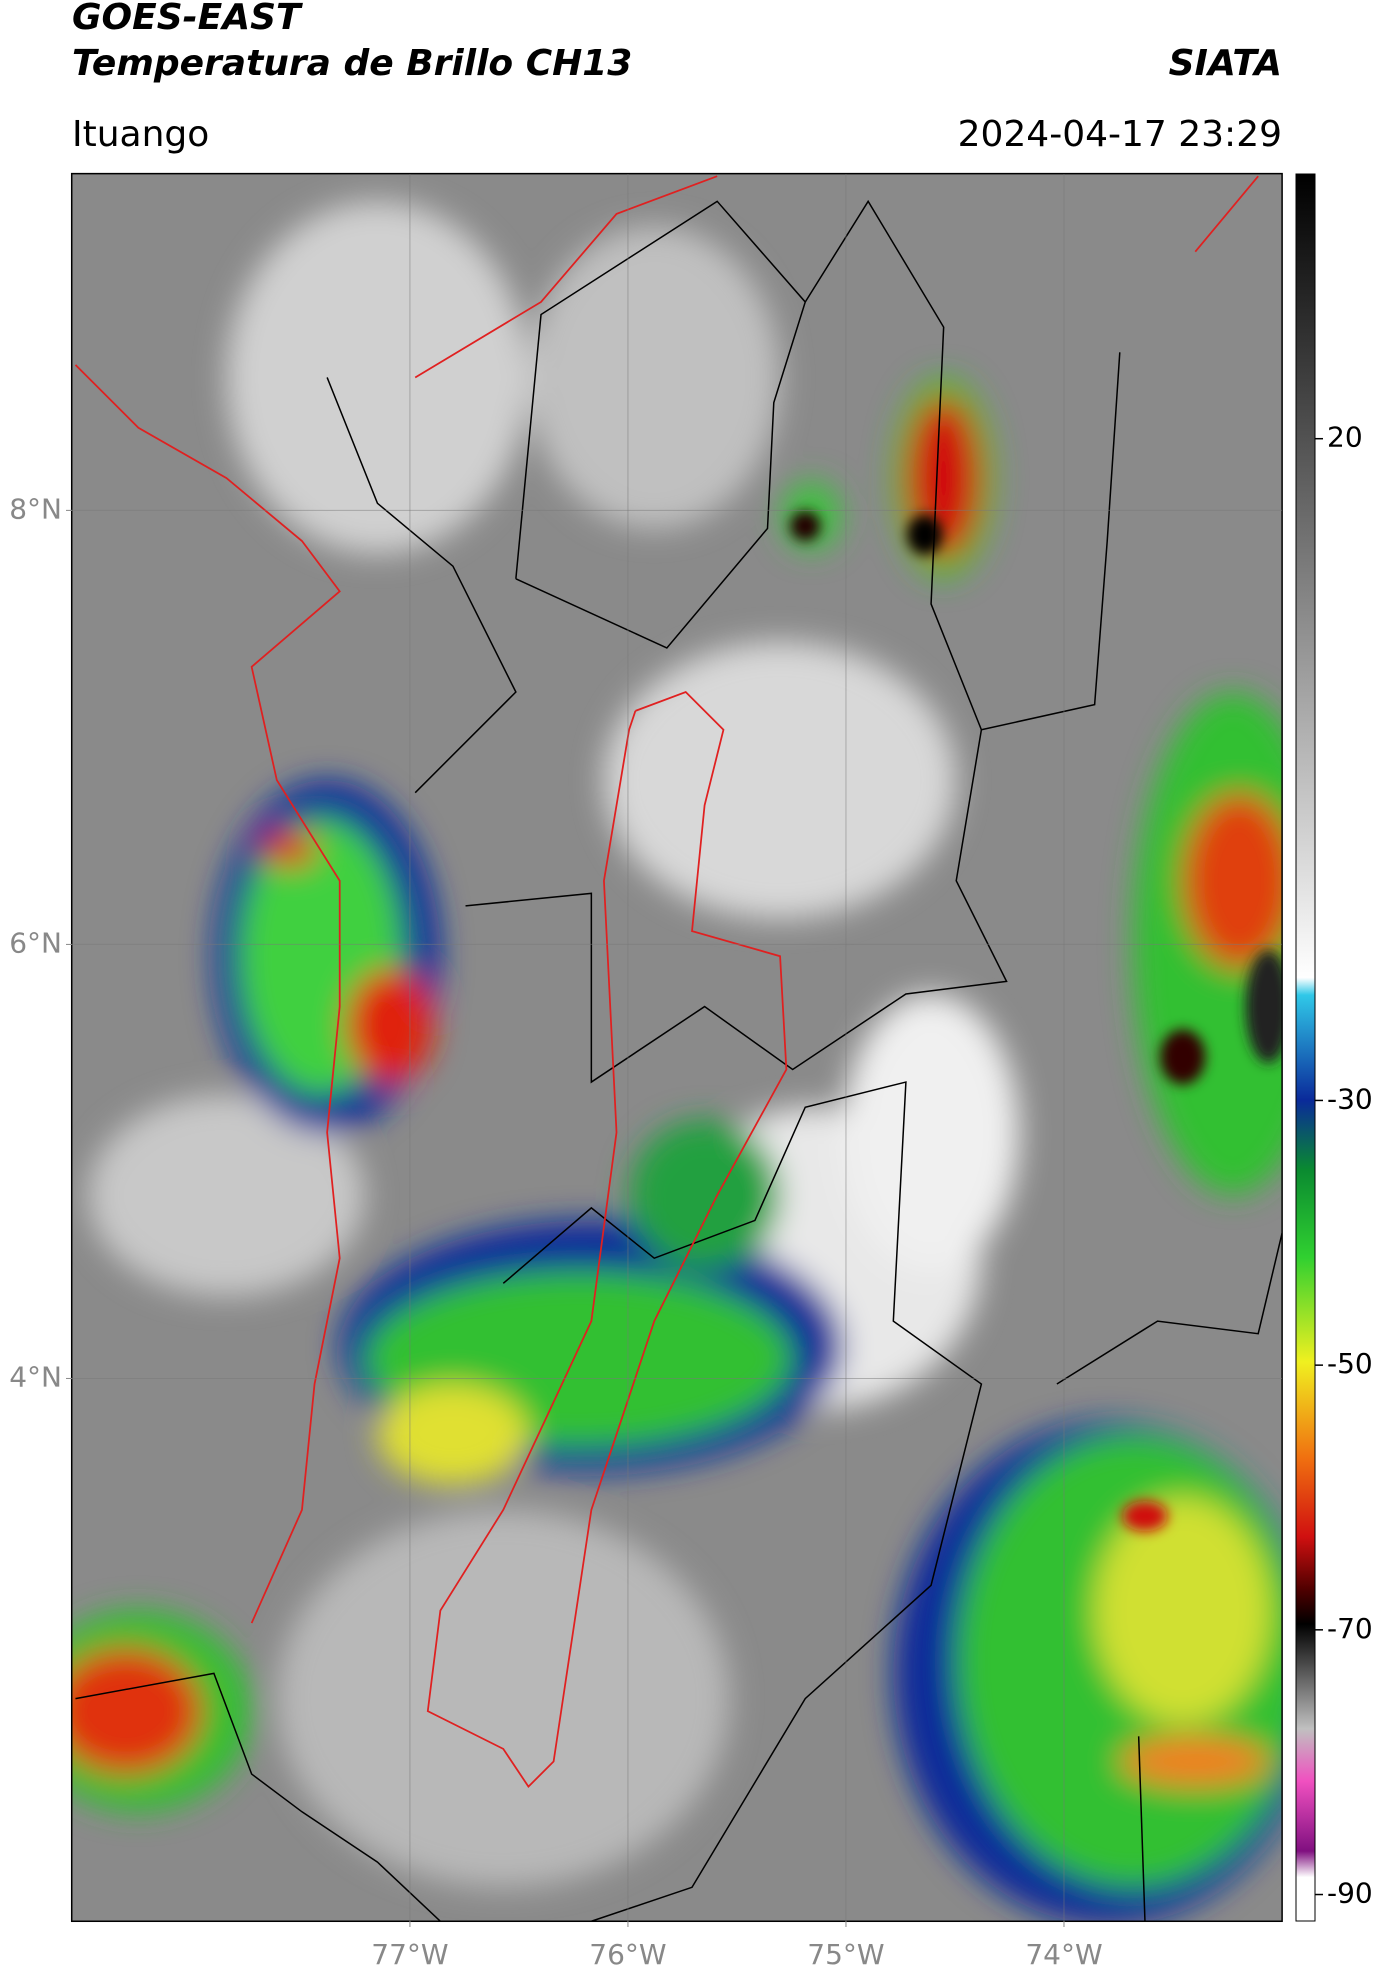 The image size is (1384, 1985). What do you see at coordinates (409, 1954) in the screenshot?
I see `x-tick-label: 77°W` at bounding box center [409, 1954].